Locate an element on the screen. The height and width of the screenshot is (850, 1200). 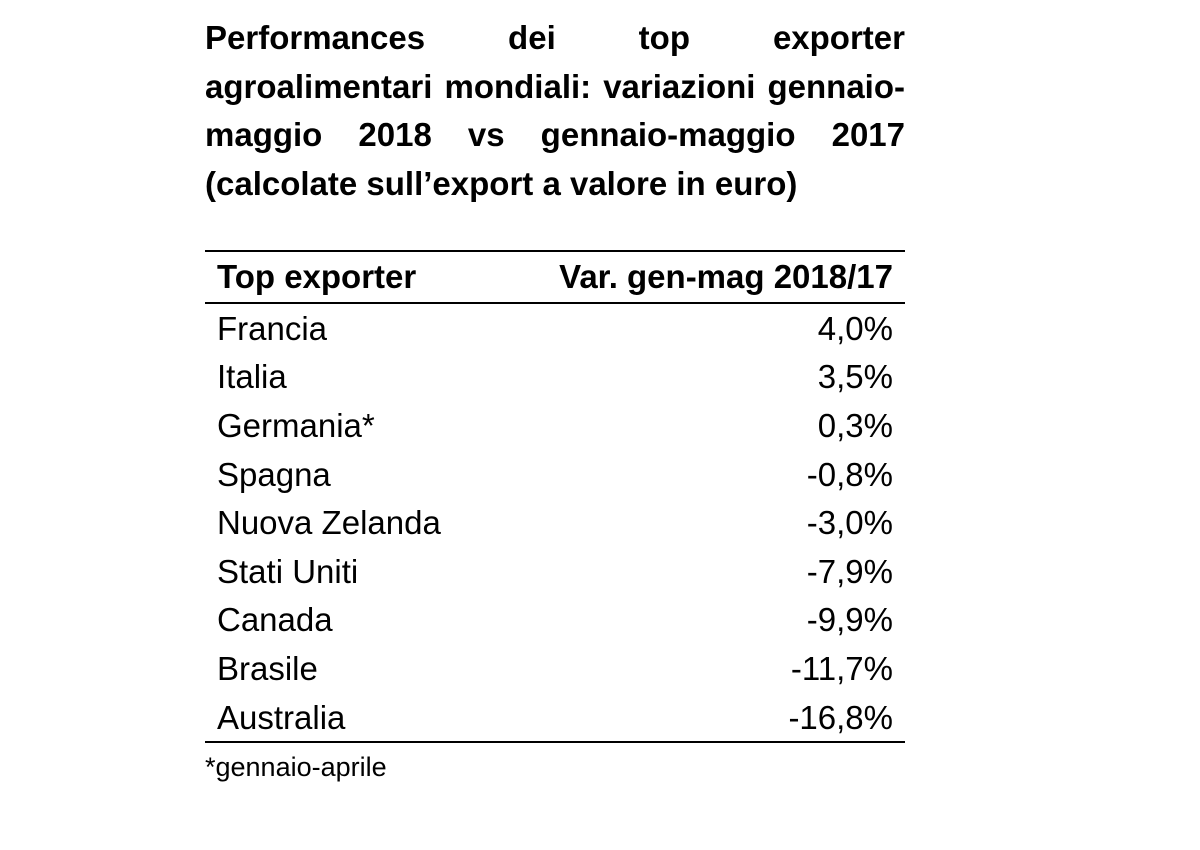
row-variation: -3,0% is located at coordinates (849, 523).